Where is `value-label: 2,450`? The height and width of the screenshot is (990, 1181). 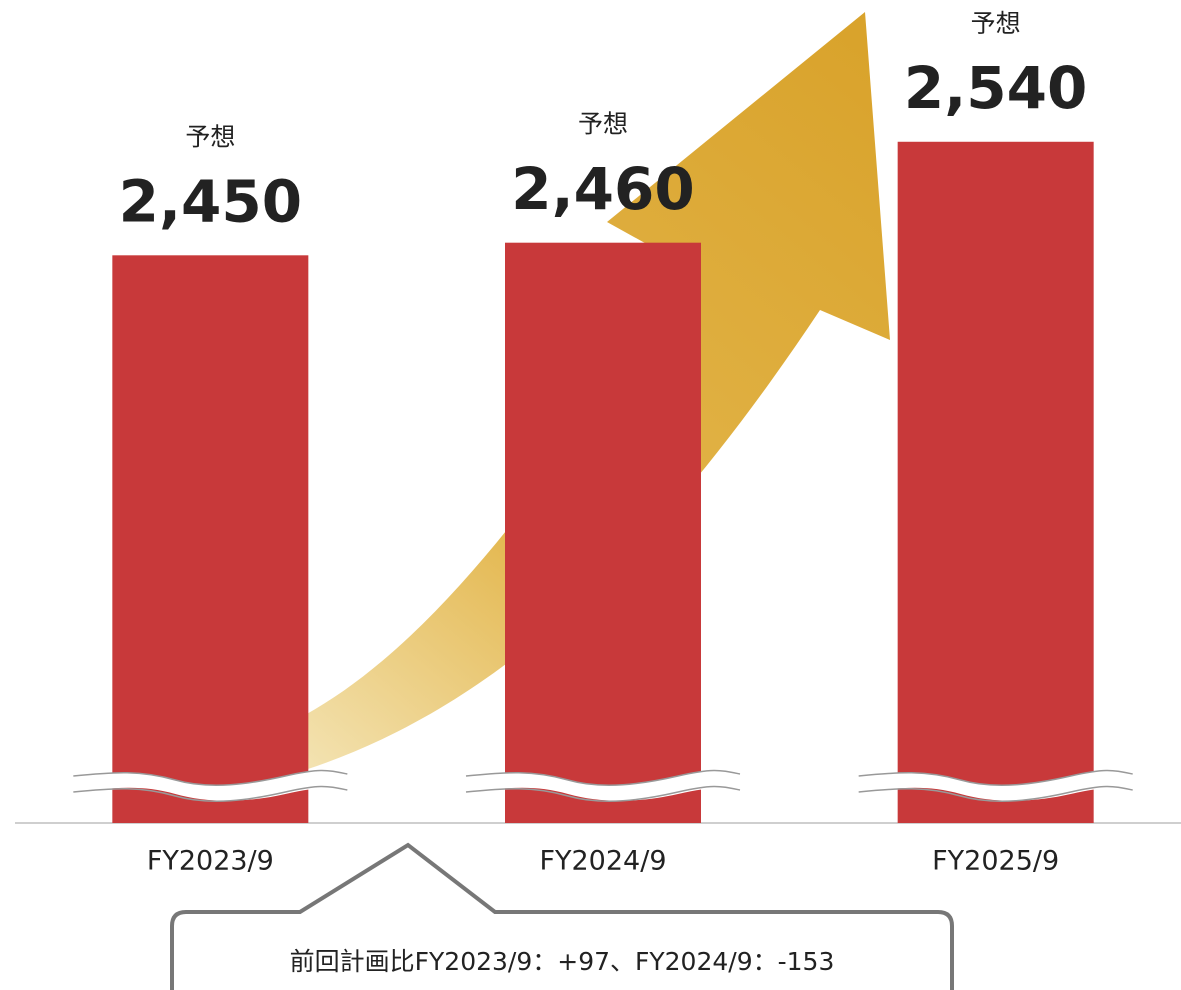
value-label: 2,450 is located at coordinates (210, 201).